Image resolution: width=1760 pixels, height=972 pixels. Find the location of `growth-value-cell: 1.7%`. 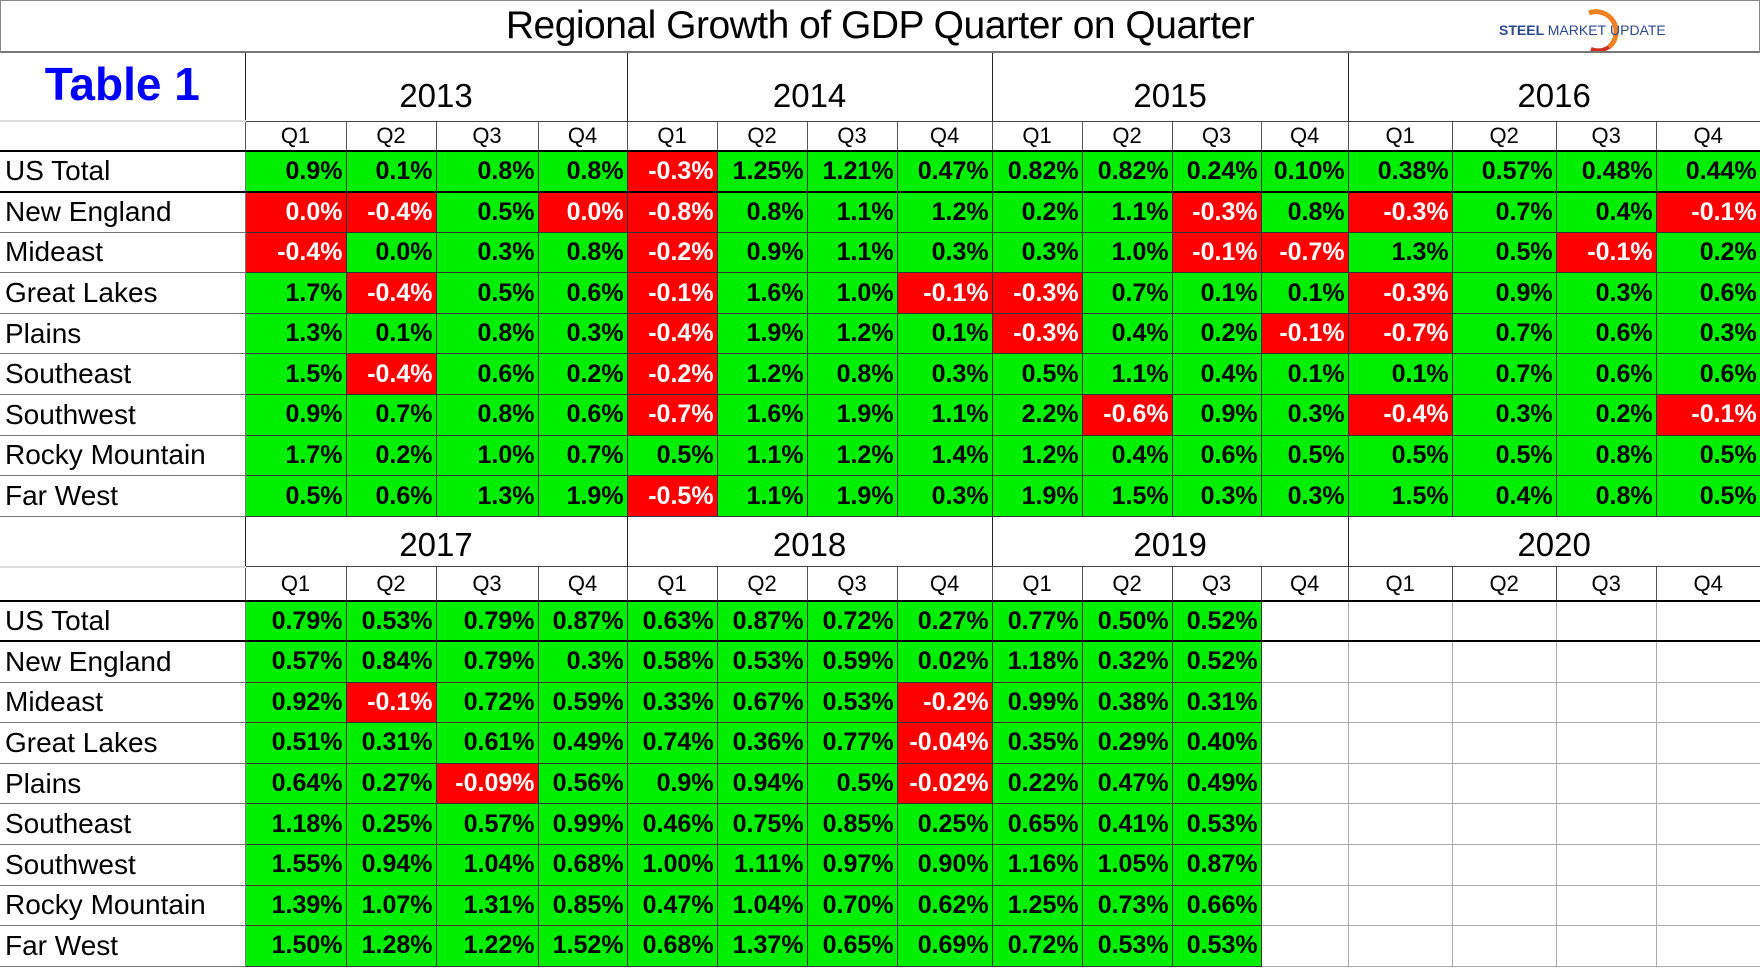

growth-value-cell: 1.7% is located at coordinates (295, 293).